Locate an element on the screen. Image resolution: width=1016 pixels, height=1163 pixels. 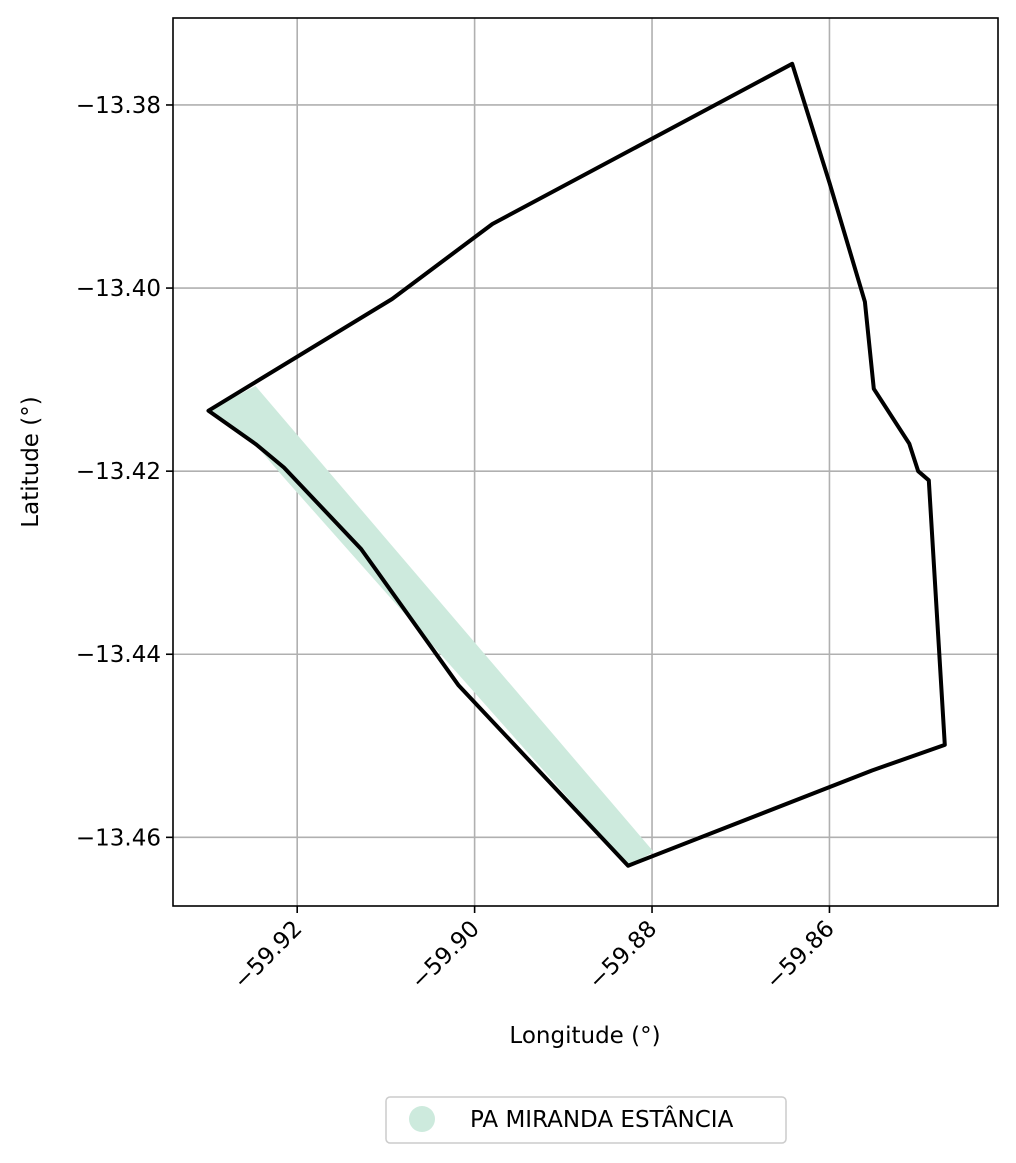
legend: PA MIRANDA ESTÂNCIA is located at coordinates (586, 1120).